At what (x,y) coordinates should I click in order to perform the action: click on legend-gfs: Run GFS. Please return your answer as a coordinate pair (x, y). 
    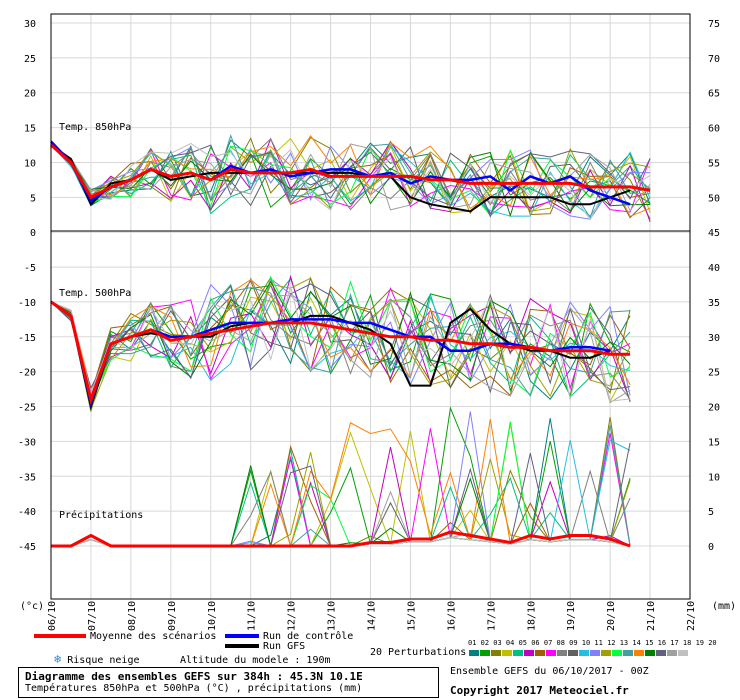
    Looking at the image, I should click on (265, 647).